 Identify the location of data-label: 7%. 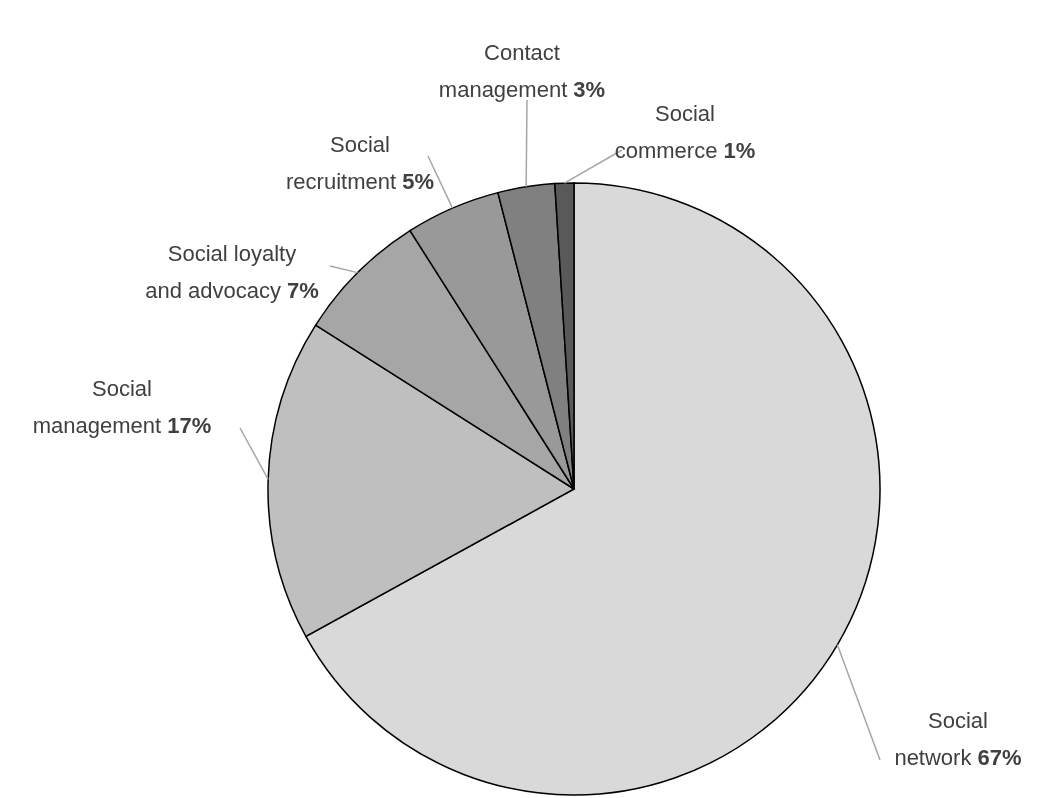
(299, 290).